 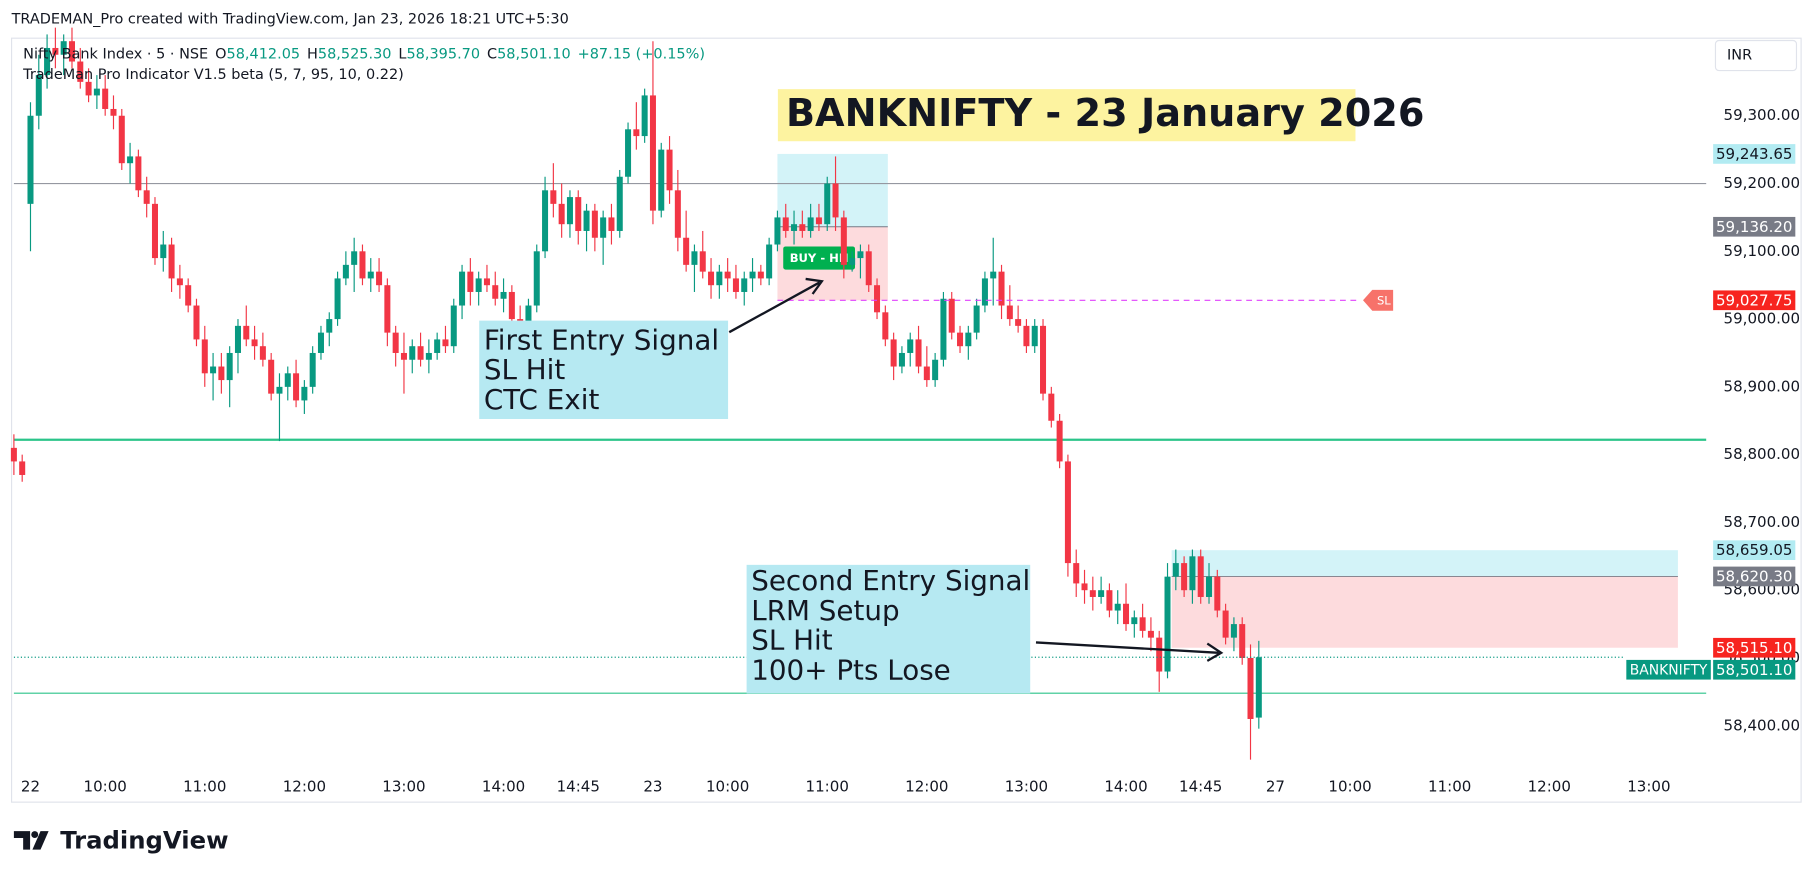 I want to click on brand: TradingView, so click(x=144, y=839).